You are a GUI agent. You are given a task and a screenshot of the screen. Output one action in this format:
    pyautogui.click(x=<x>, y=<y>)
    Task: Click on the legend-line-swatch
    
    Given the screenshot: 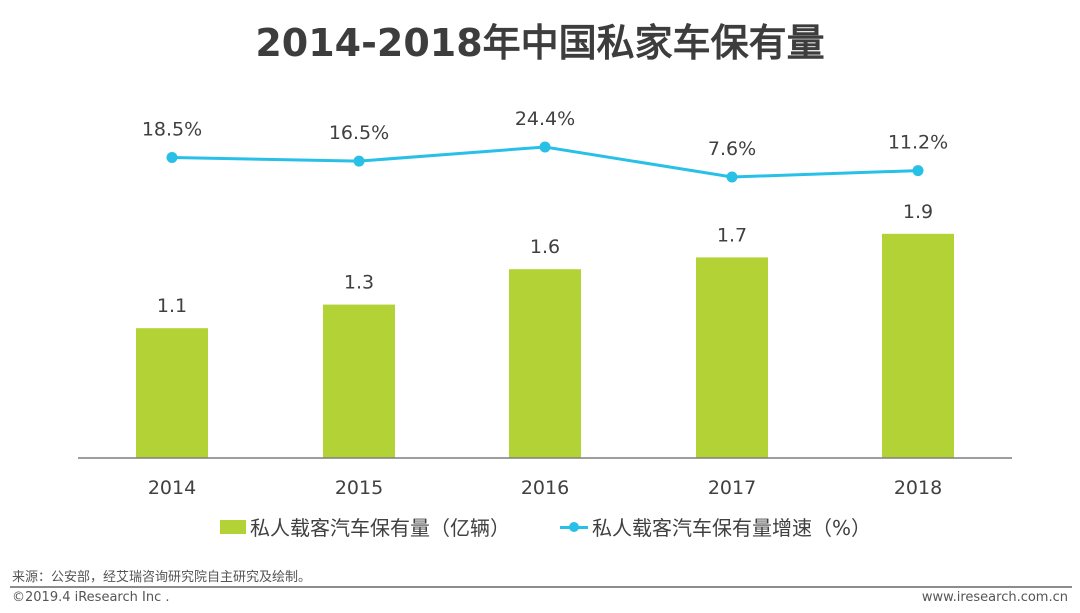 What is the action you would take?
    pyautogui.click(x=574, y=527)
    